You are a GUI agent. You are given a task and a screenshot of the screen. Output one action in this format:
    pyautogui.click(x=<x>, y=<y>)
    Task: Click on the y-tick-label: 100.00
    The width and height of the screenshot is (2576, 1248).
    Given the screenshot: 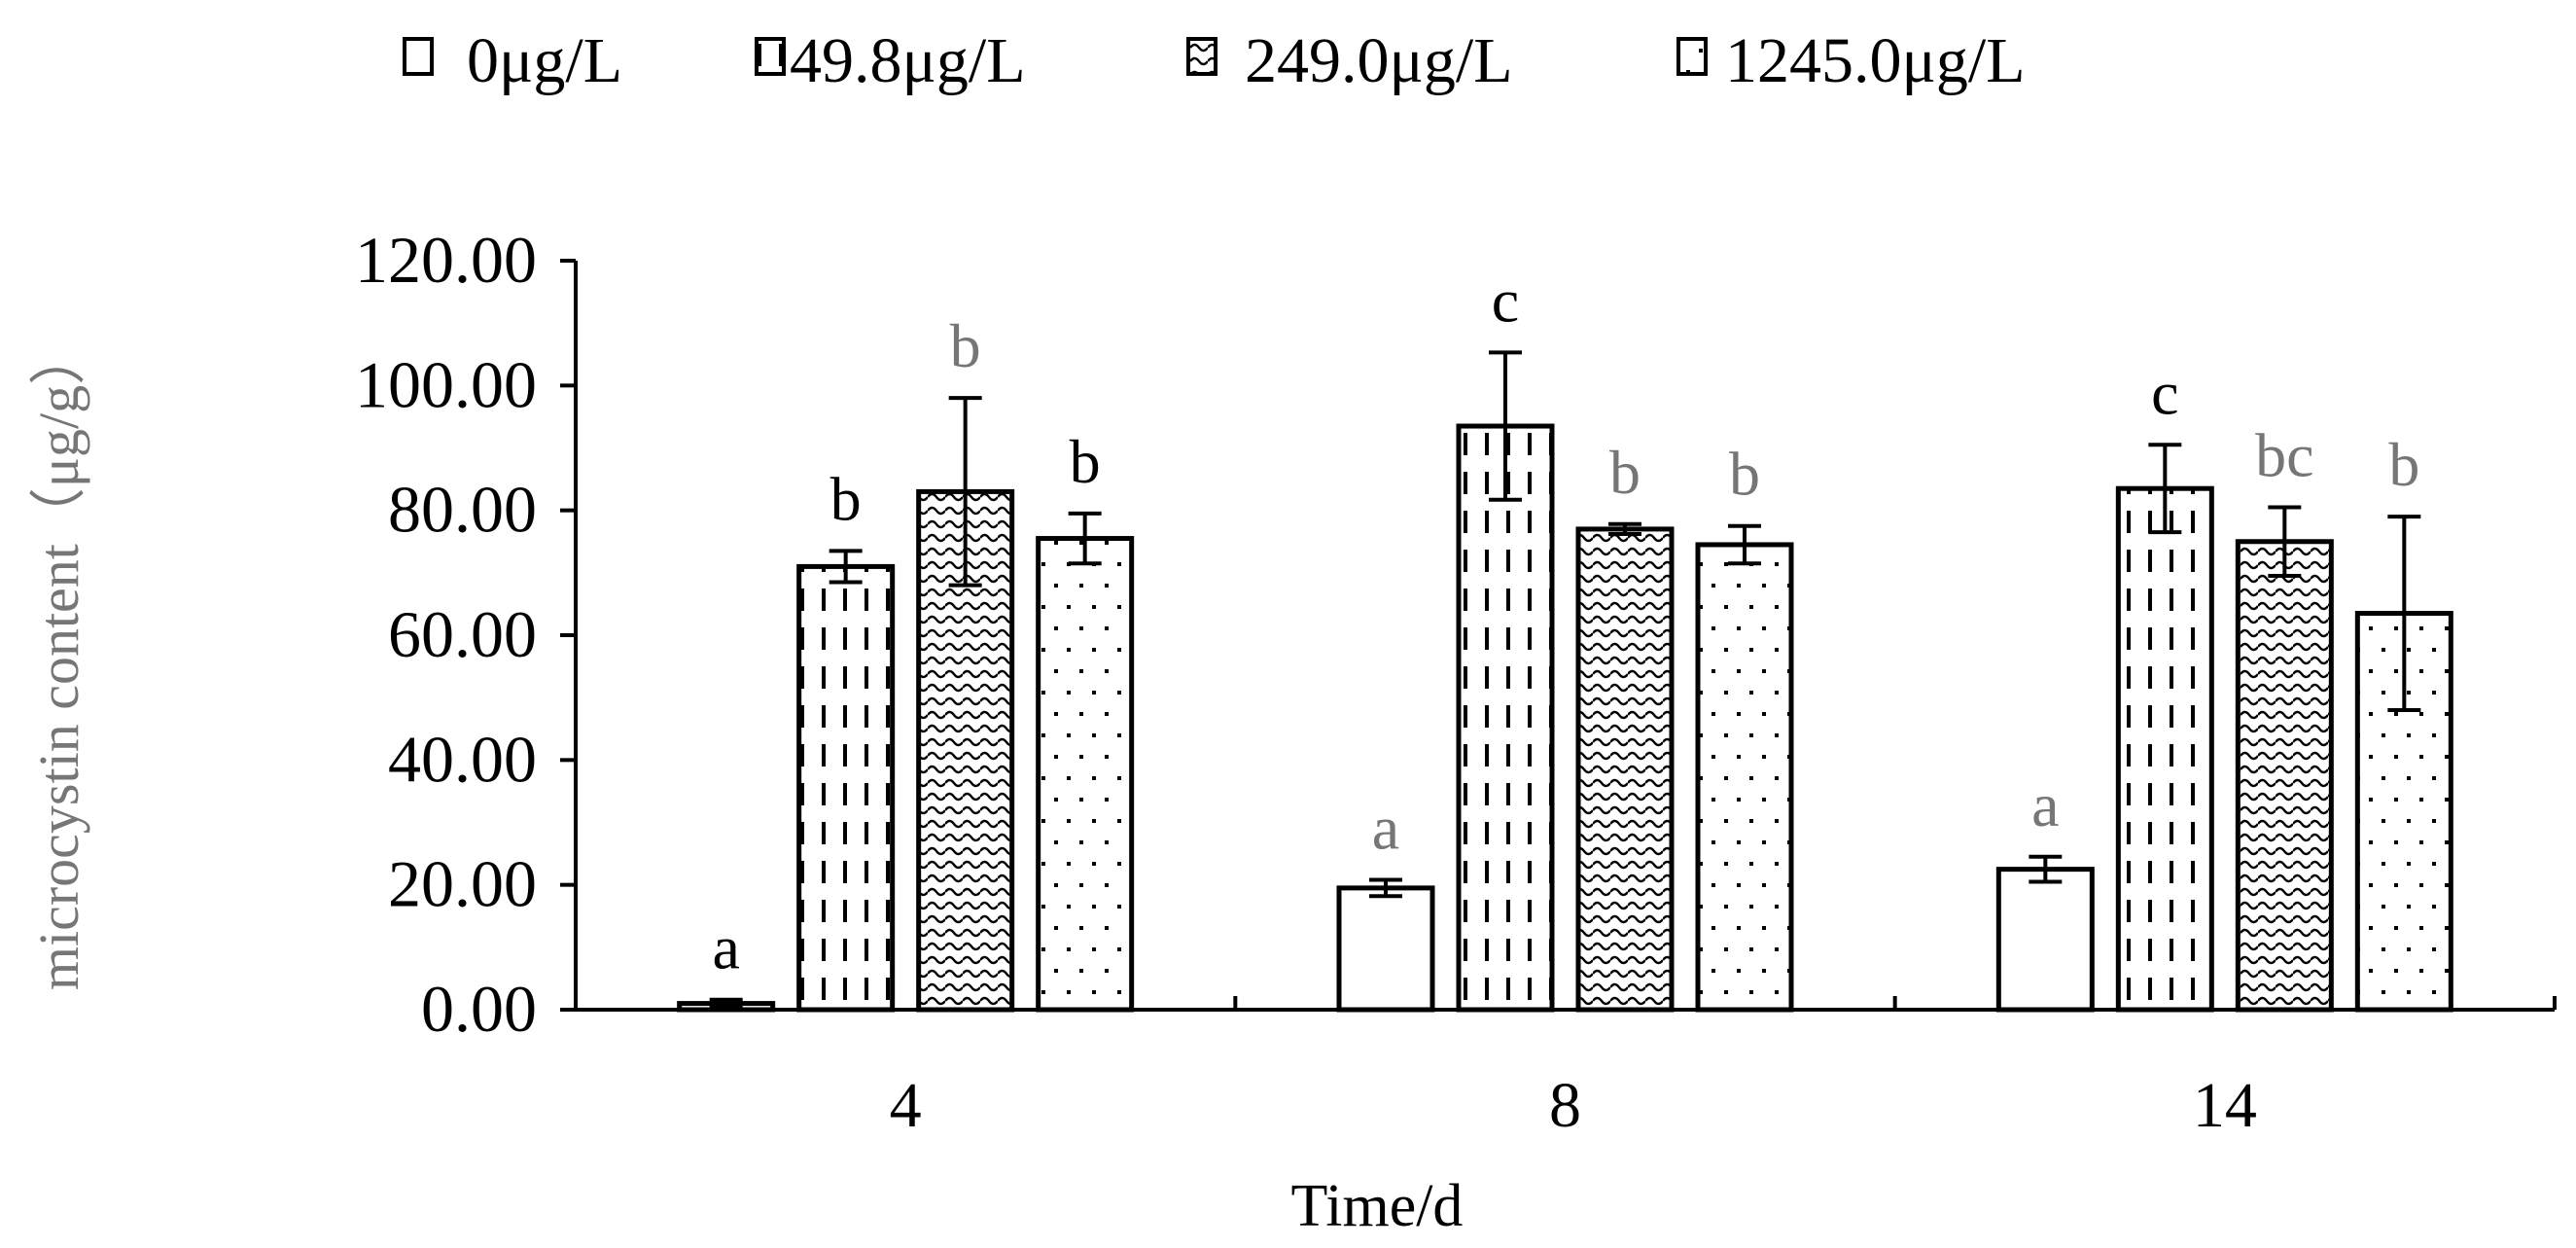 What is the action you would take?
    pyautogui.click(x=446, y=384)
    